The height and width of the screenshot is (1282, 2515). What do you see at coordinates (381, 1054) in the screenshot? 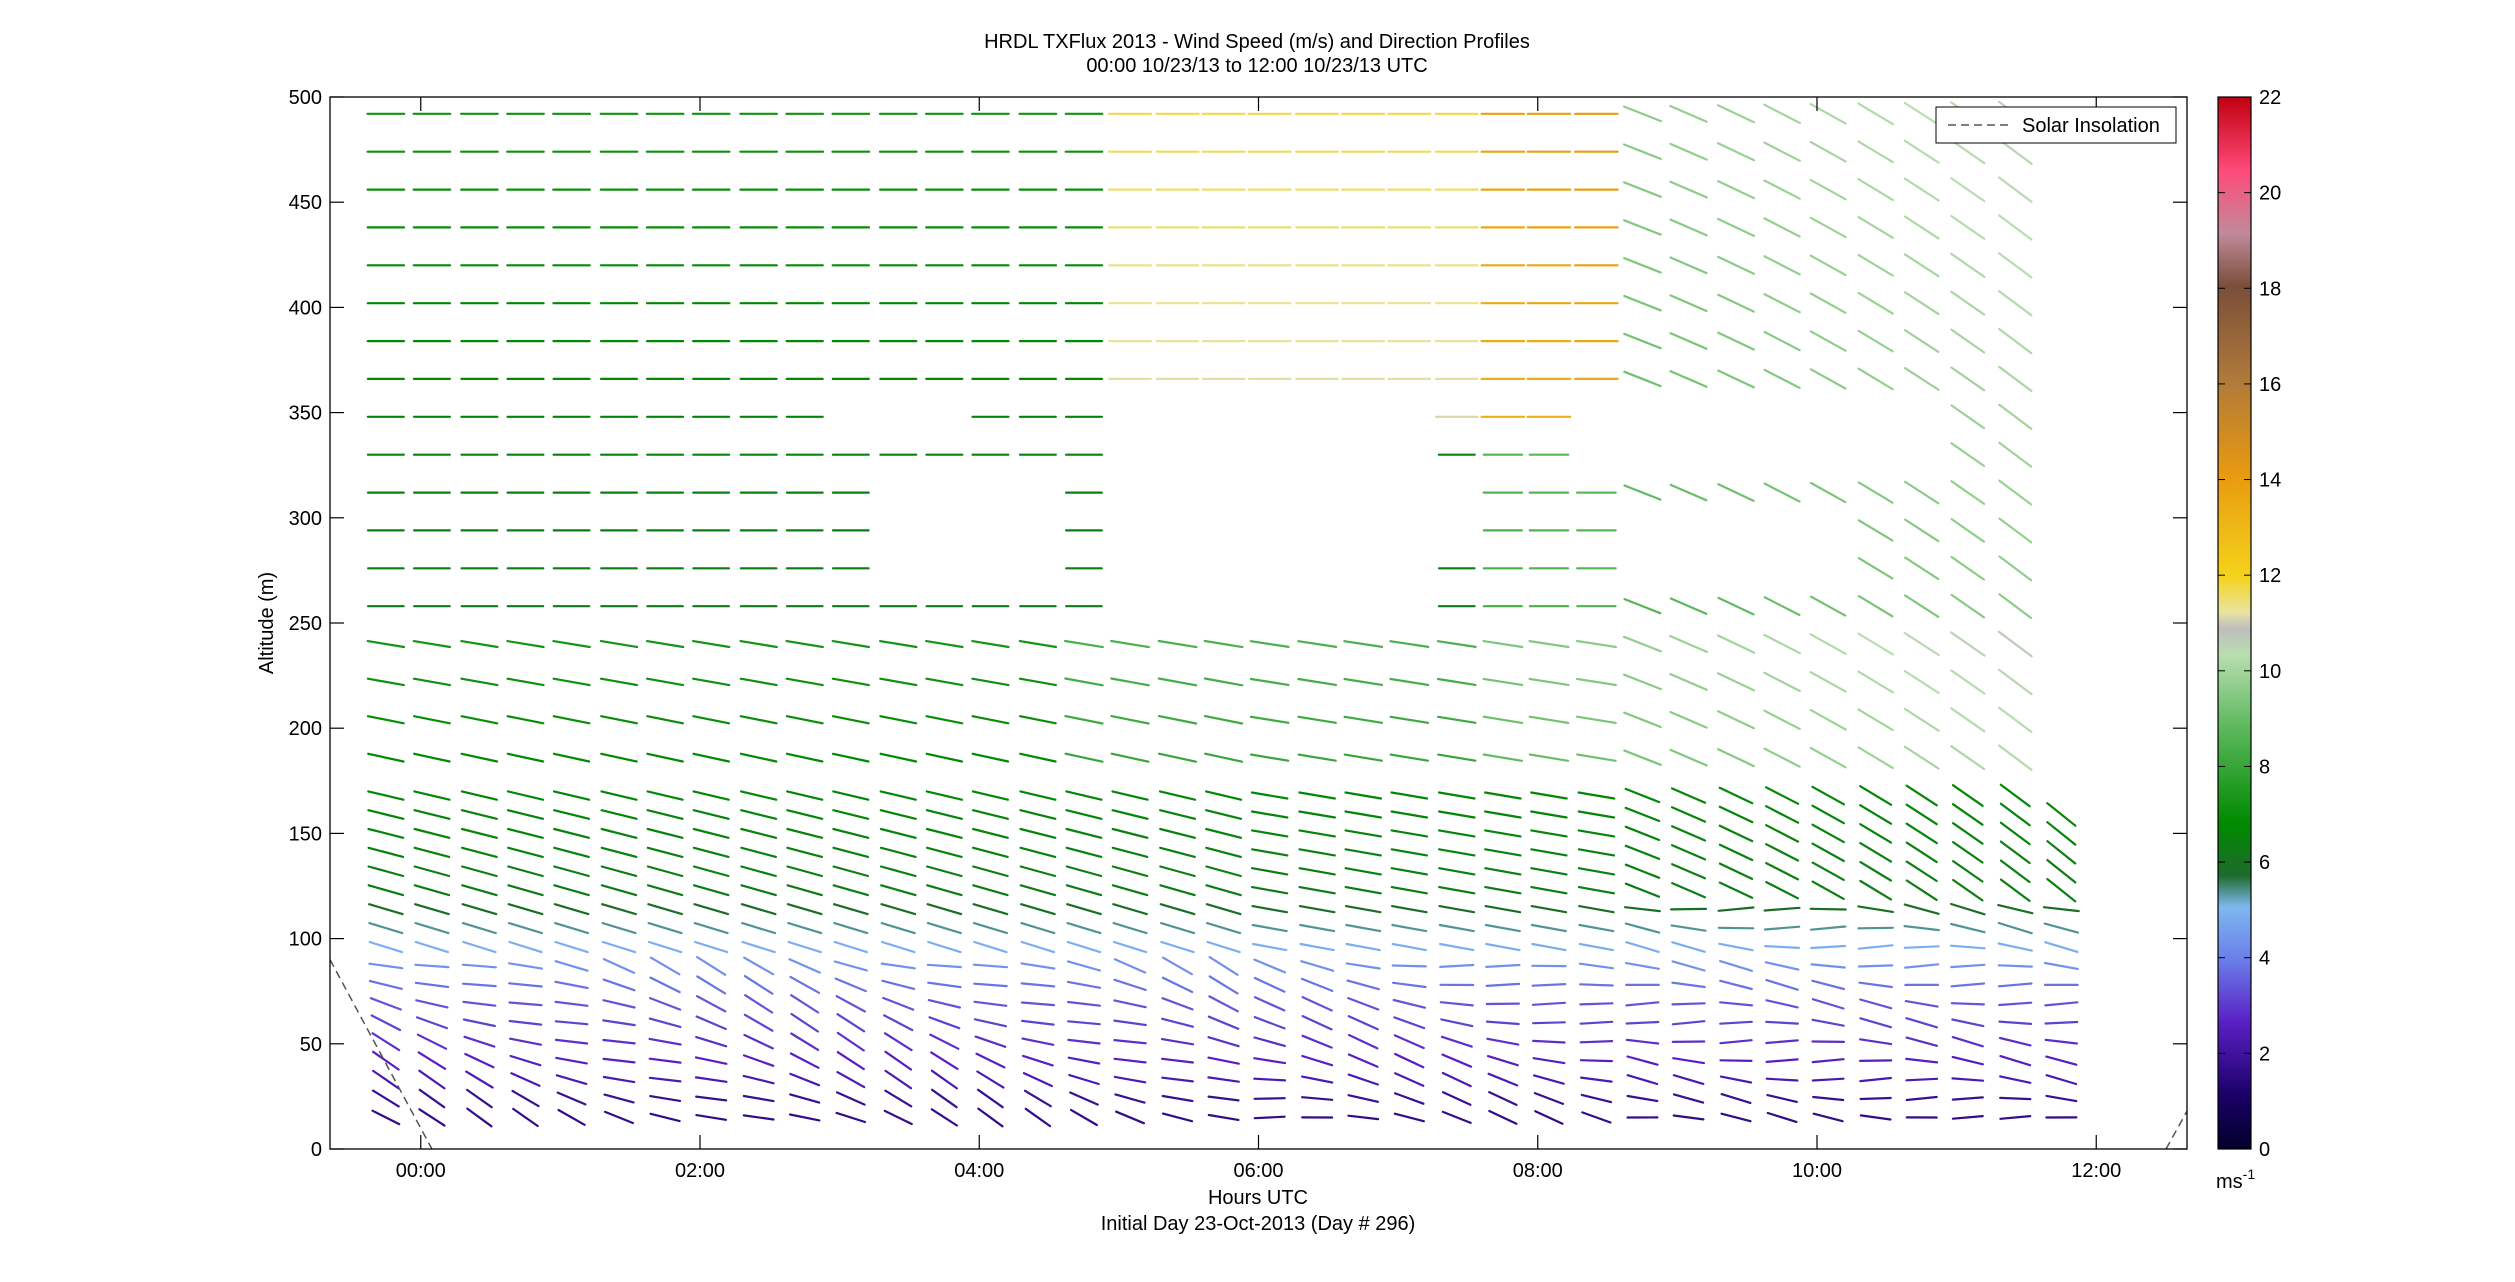
I see `solar-insolation-segment` at bounding box center [381, 1054].